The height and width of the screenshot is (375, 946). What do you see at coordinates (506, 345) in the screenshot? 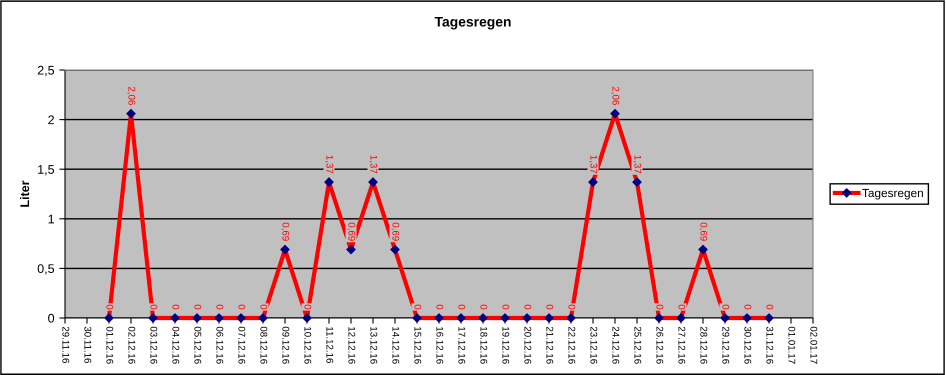
I see `x-tick-label: 19.12.16` at bounding box center [506, 345].